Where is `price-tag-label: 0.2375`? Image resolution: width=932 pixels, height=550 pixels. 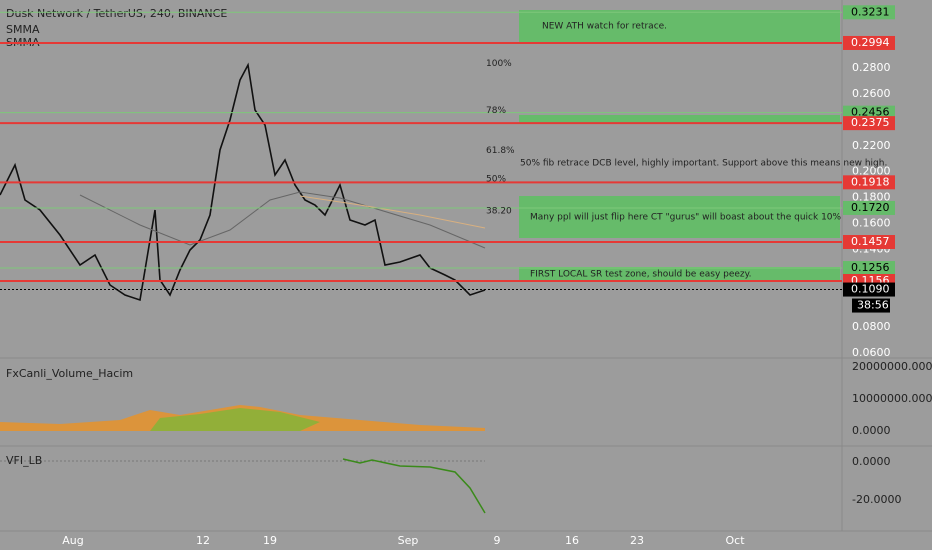 price-tag-label: 0.2375 is located at coordinates (870, 122).